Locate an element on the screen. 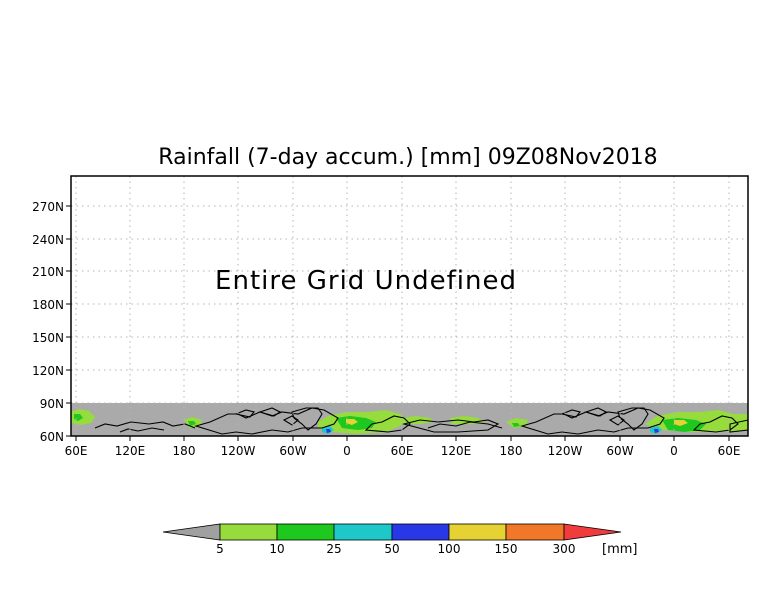 This screenshot has width=784, height=612. colorbar: 5 10 25 50 100 150 300 is located at coordinates (392, 539).